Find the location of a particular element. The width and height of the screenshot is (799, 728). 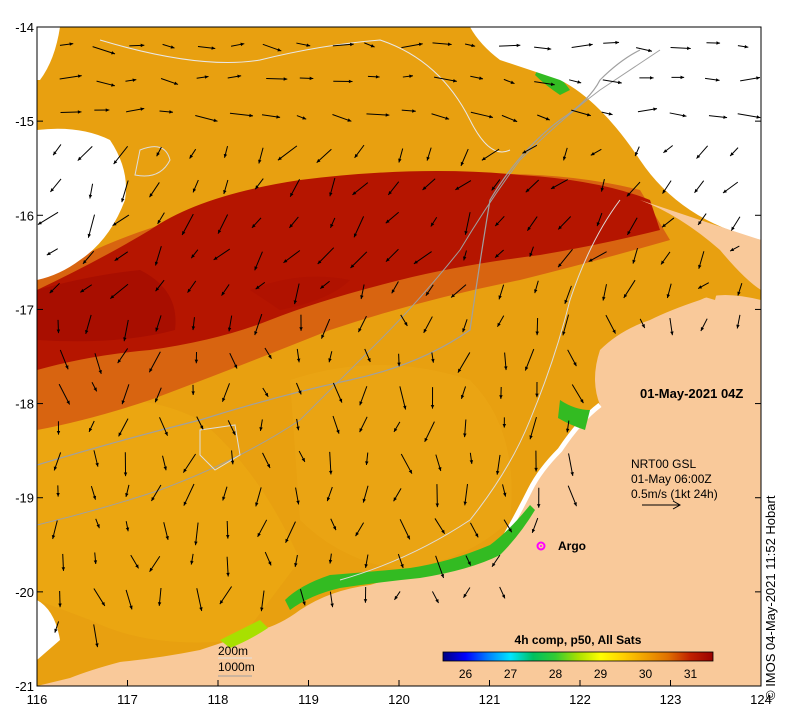

cloud-cover is located at coordinates (615, 133).